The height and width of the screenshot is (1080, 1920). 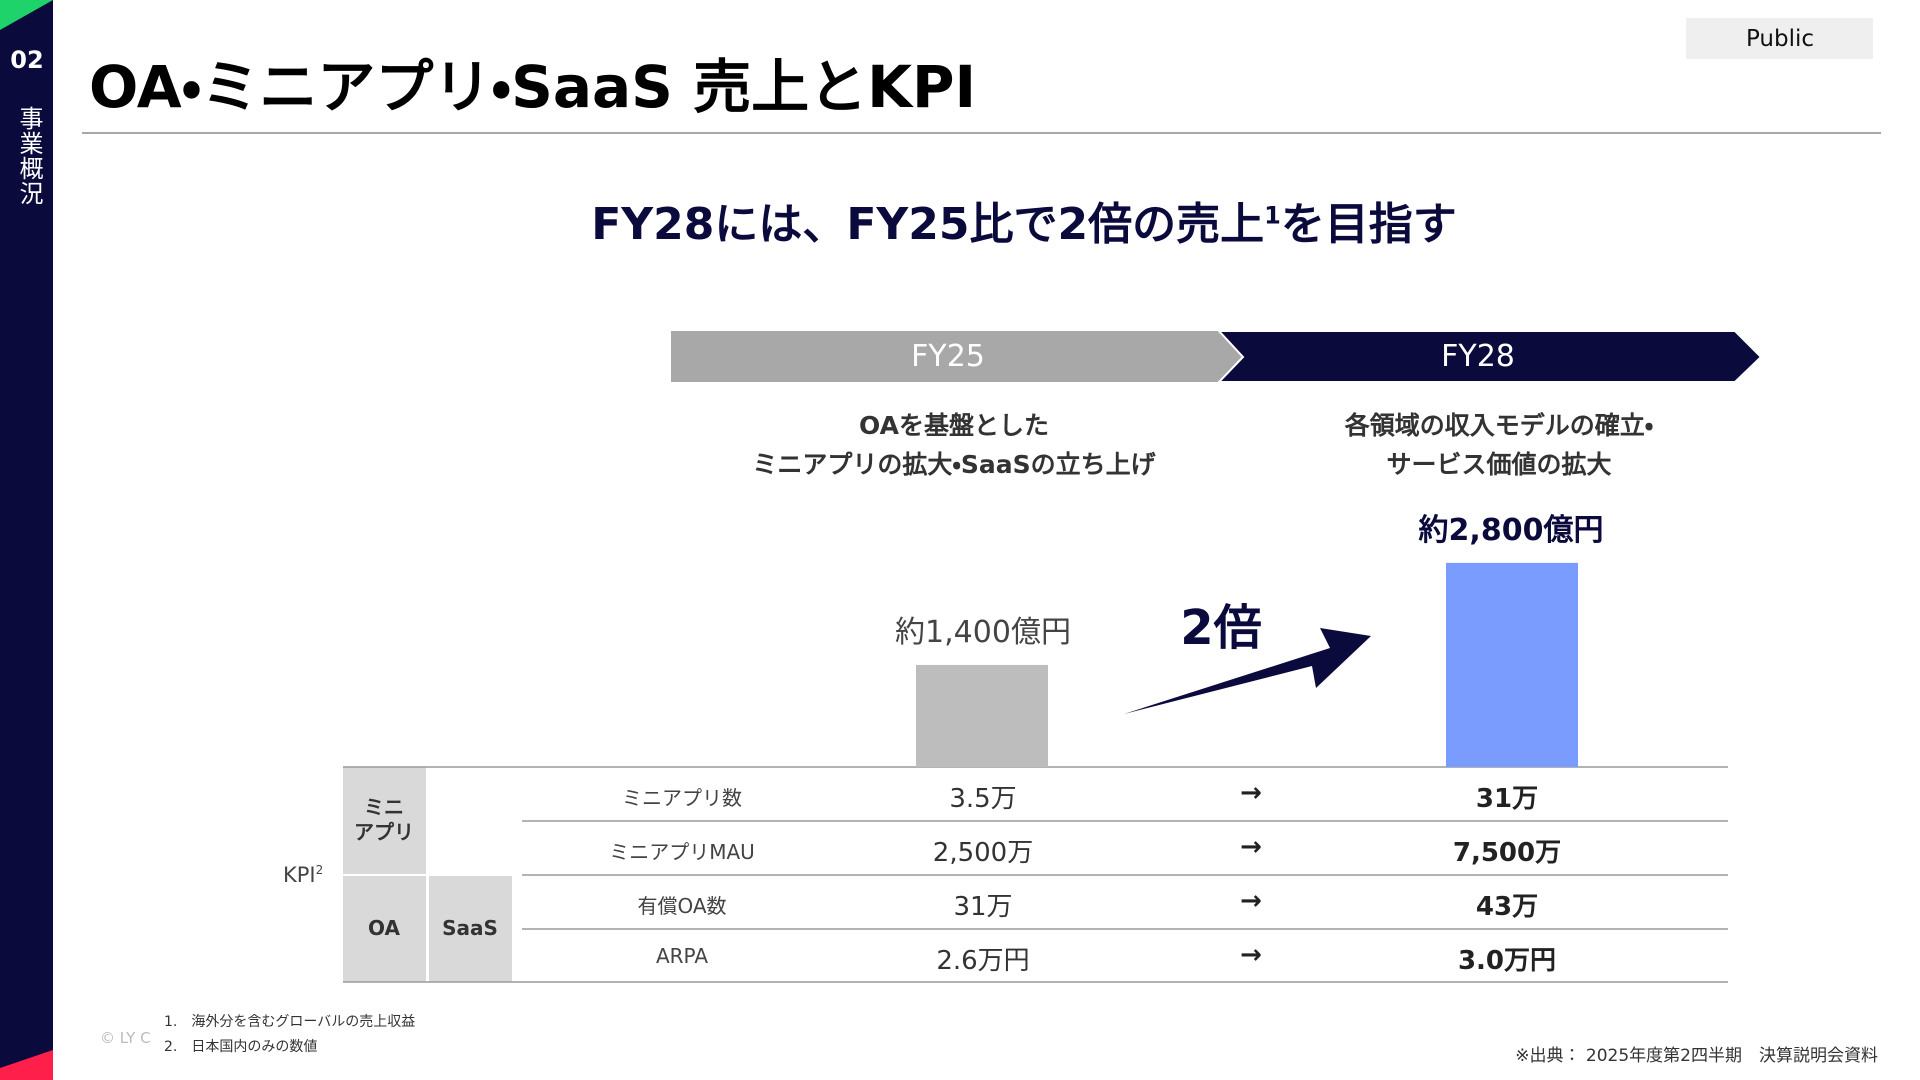 I want to click on description-line: サービス価値の拡大, so click(x=1499, y=464).